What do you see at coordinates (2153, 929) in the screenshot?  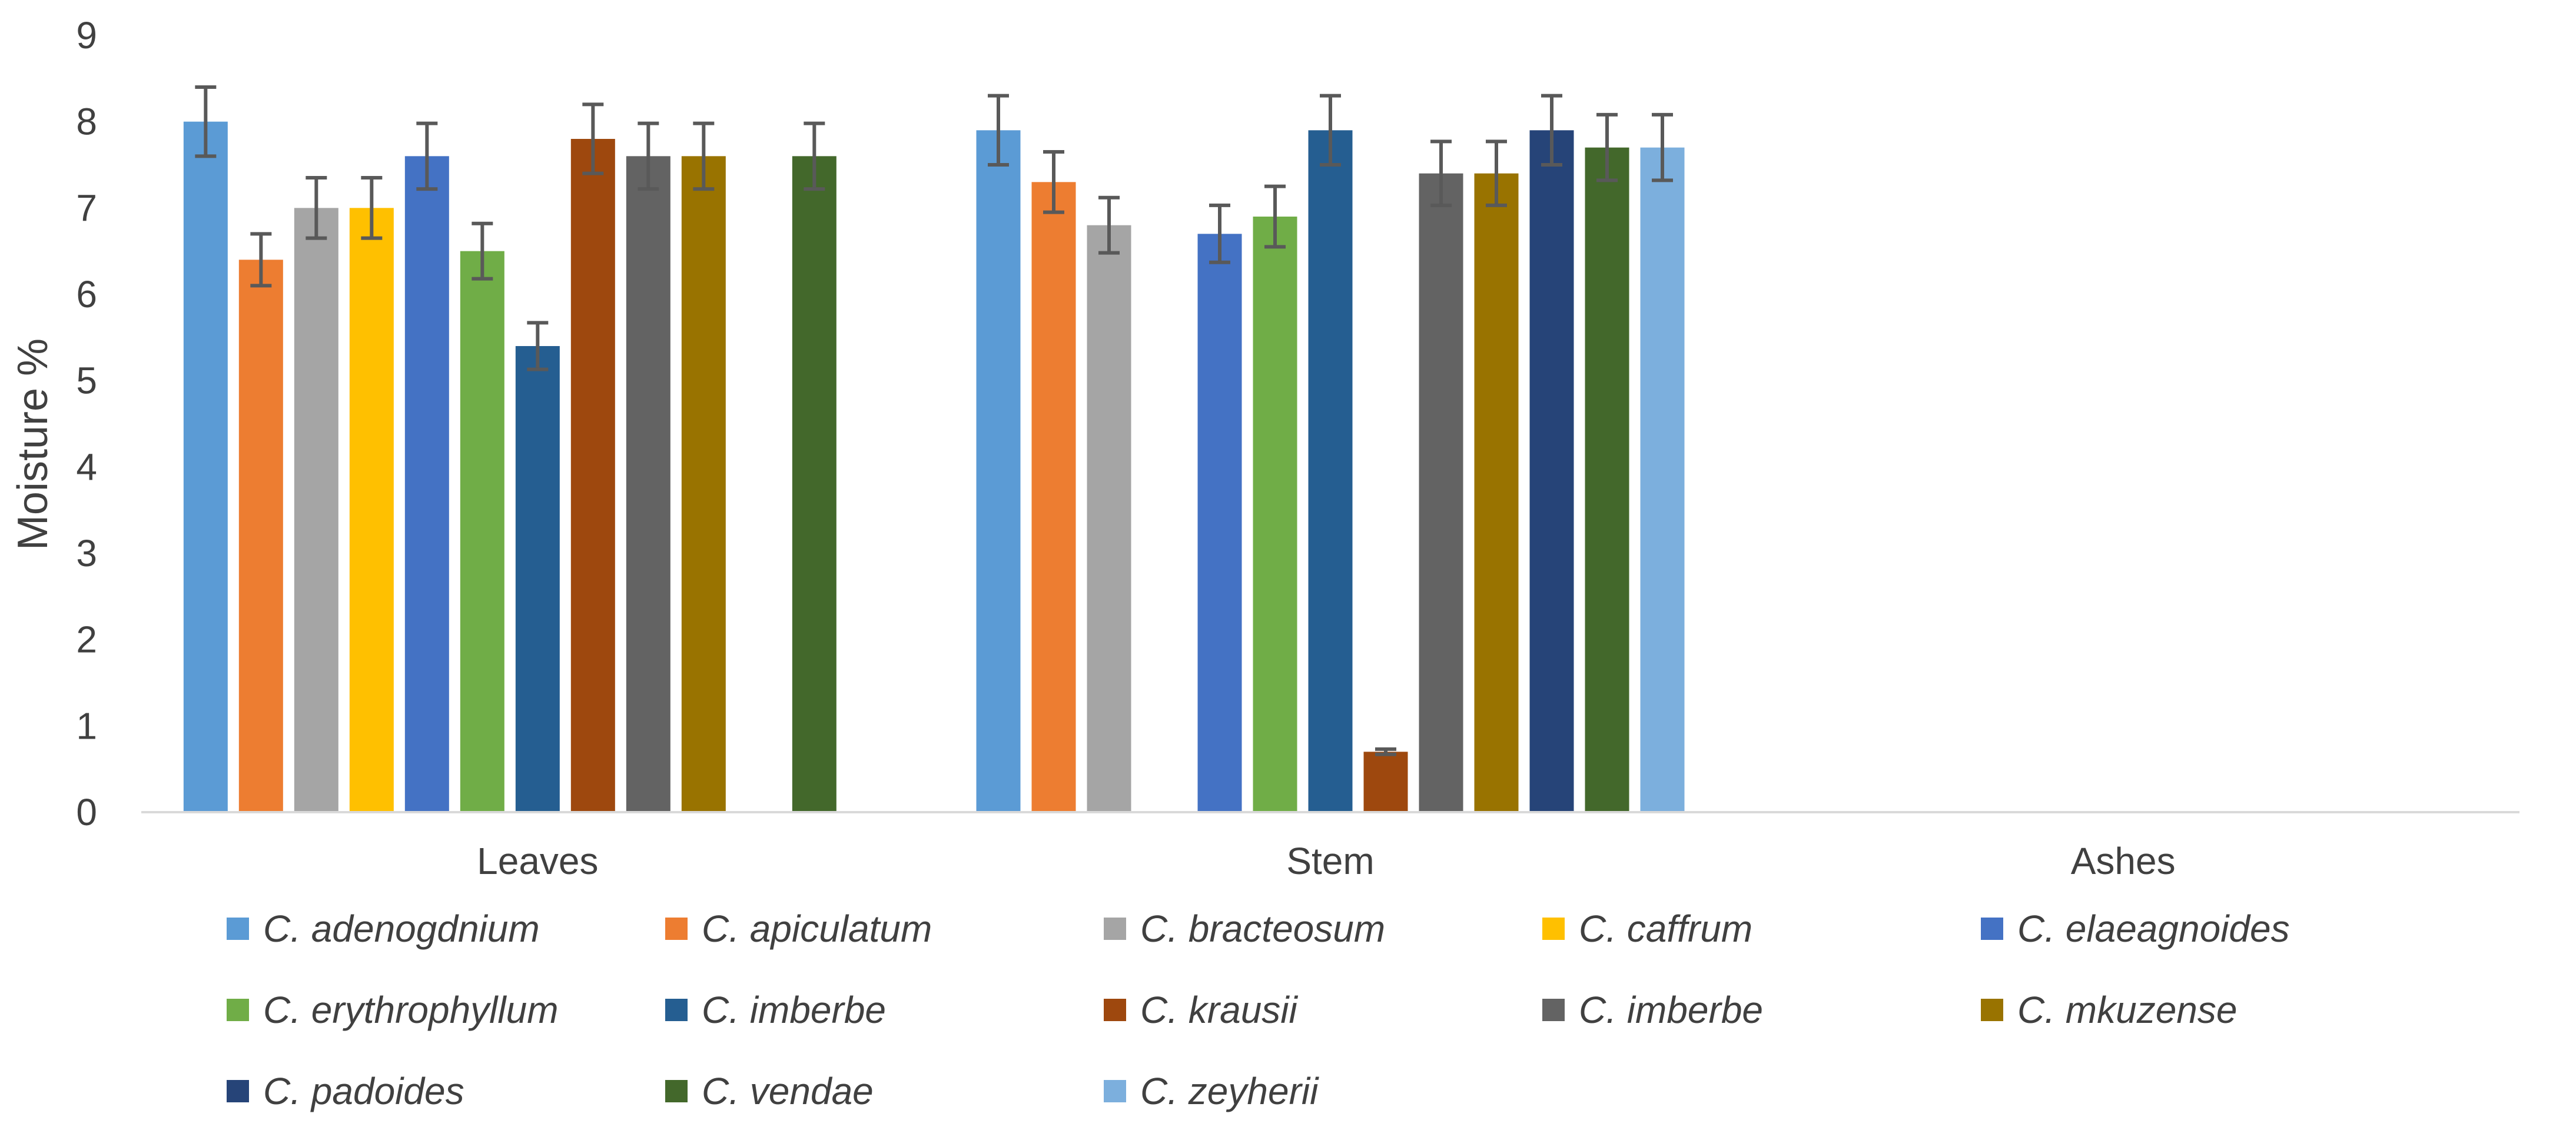 I see `legend-label: C. elaeagnoides` at bounding box center [2153, 929].